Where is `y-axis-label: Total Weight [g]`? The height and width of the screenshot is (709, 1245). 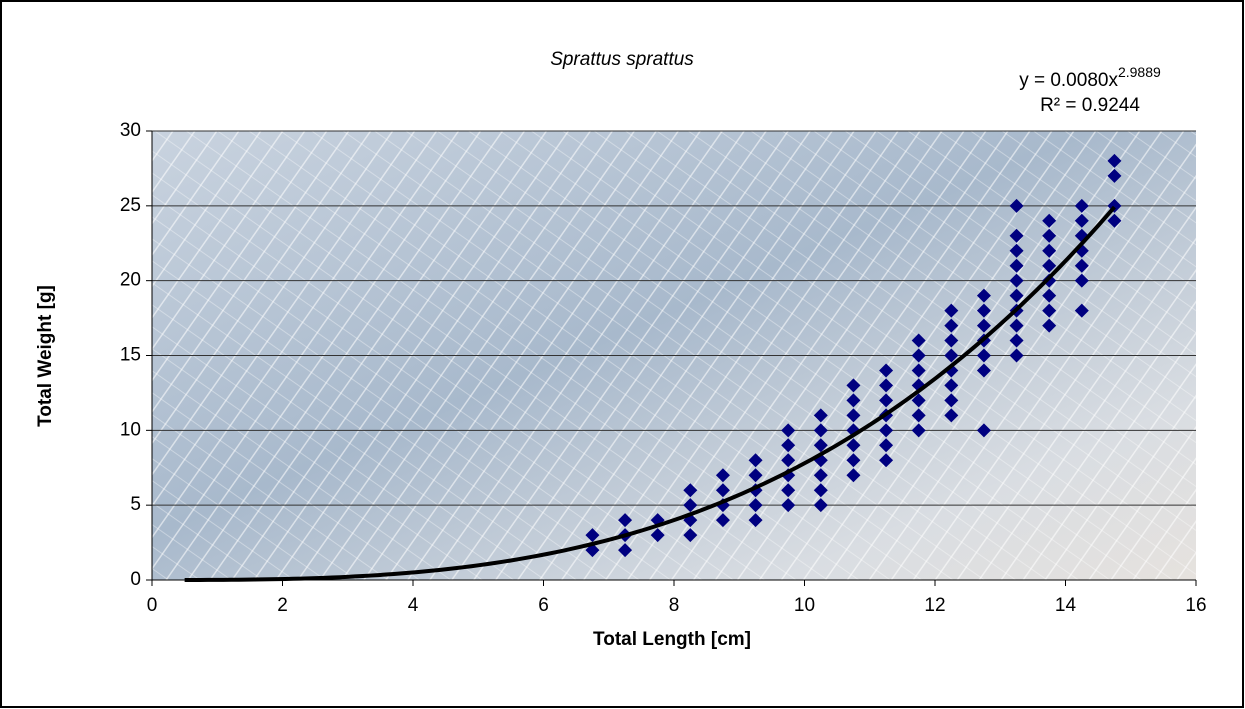
y-axis-label: Total Weight [g] is located at coordinates (45, 356).